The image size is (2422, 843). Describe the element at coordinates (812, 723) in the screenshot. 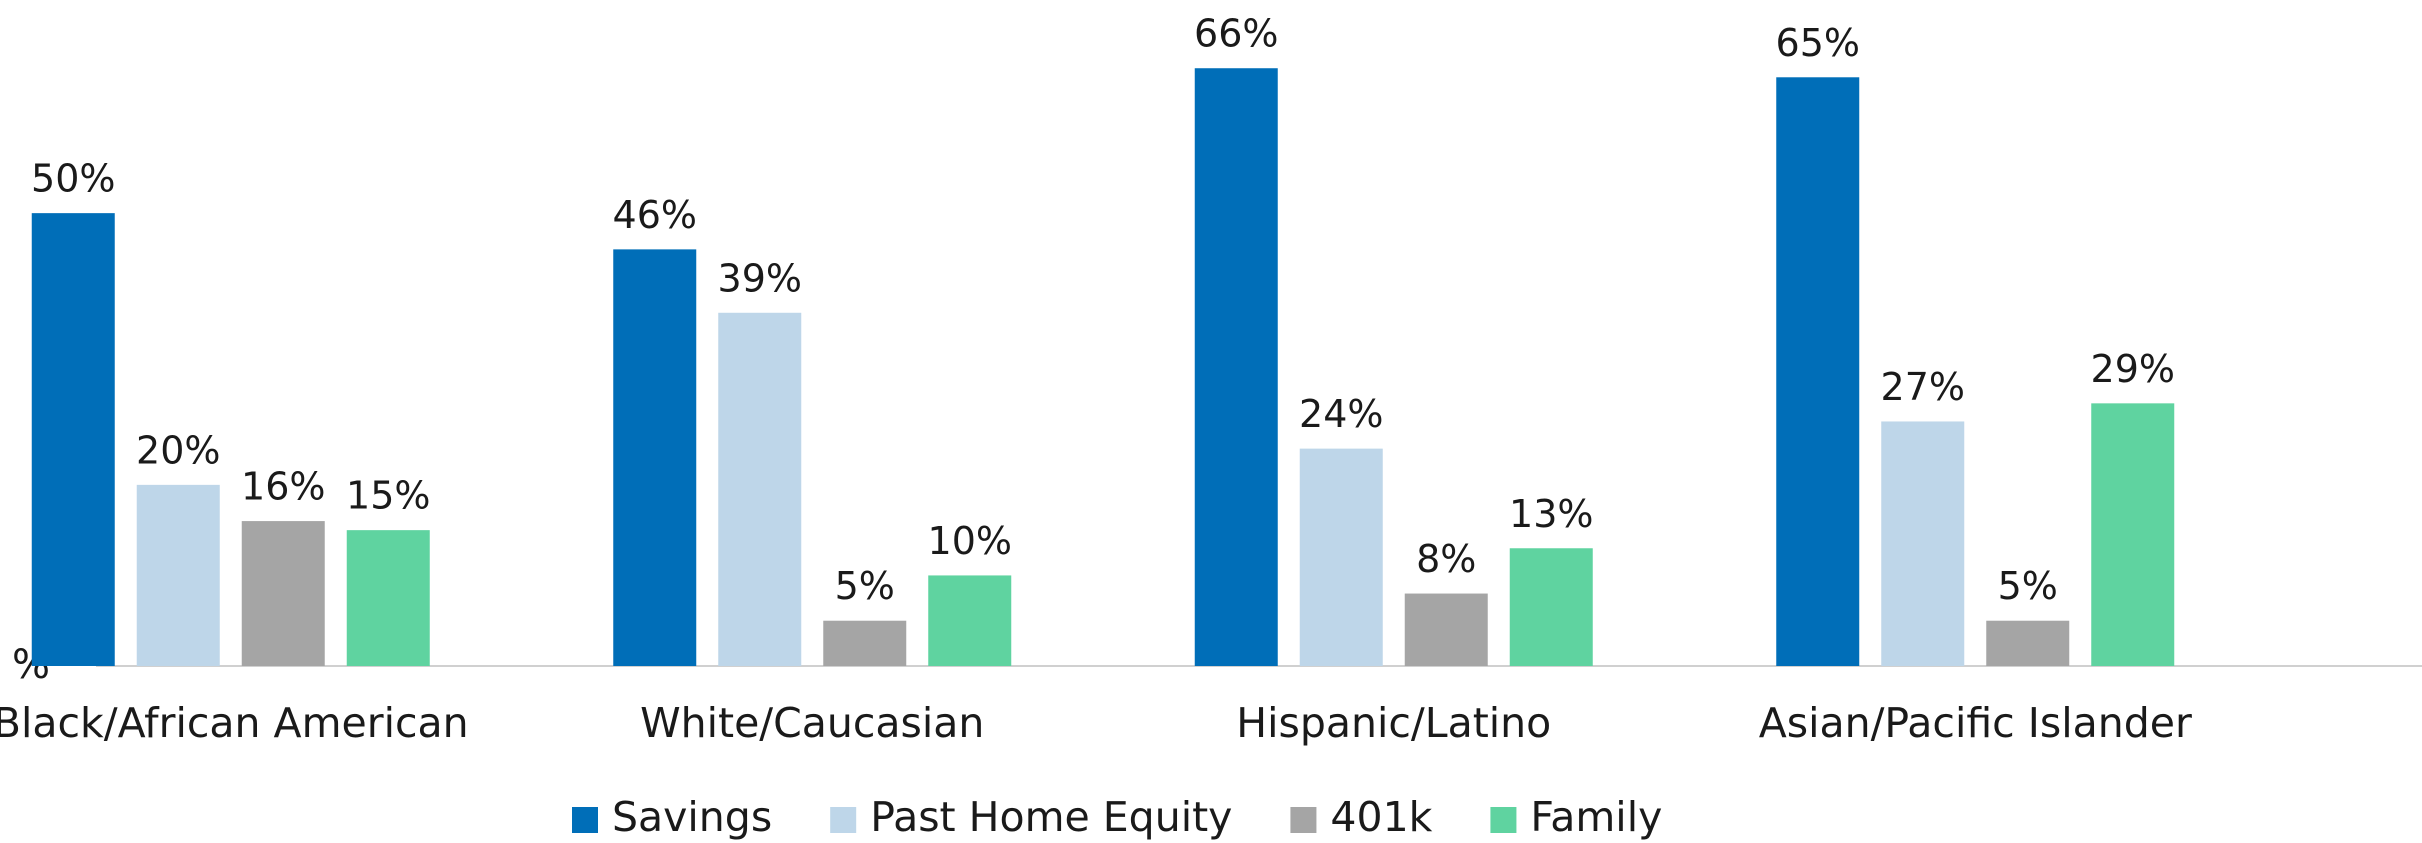

I see `x-tick-label: White/Caucasian` at that location.